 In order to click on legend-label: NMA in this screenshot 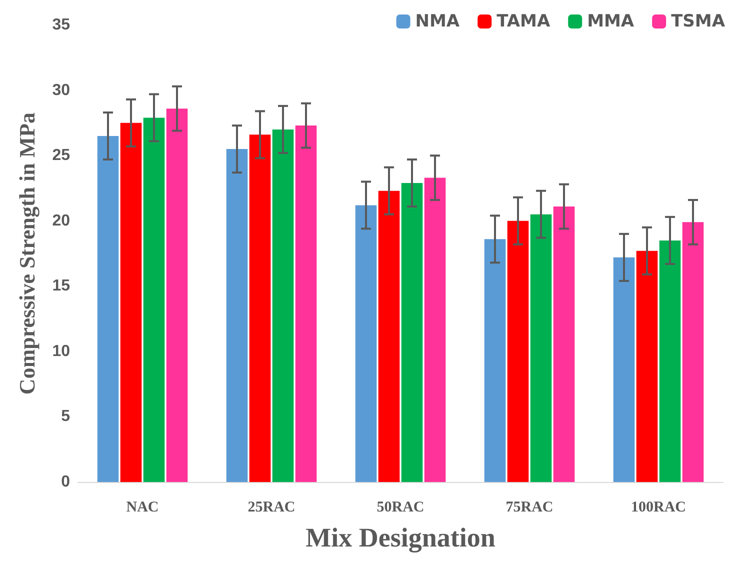, I will do `click(437, 22)`.